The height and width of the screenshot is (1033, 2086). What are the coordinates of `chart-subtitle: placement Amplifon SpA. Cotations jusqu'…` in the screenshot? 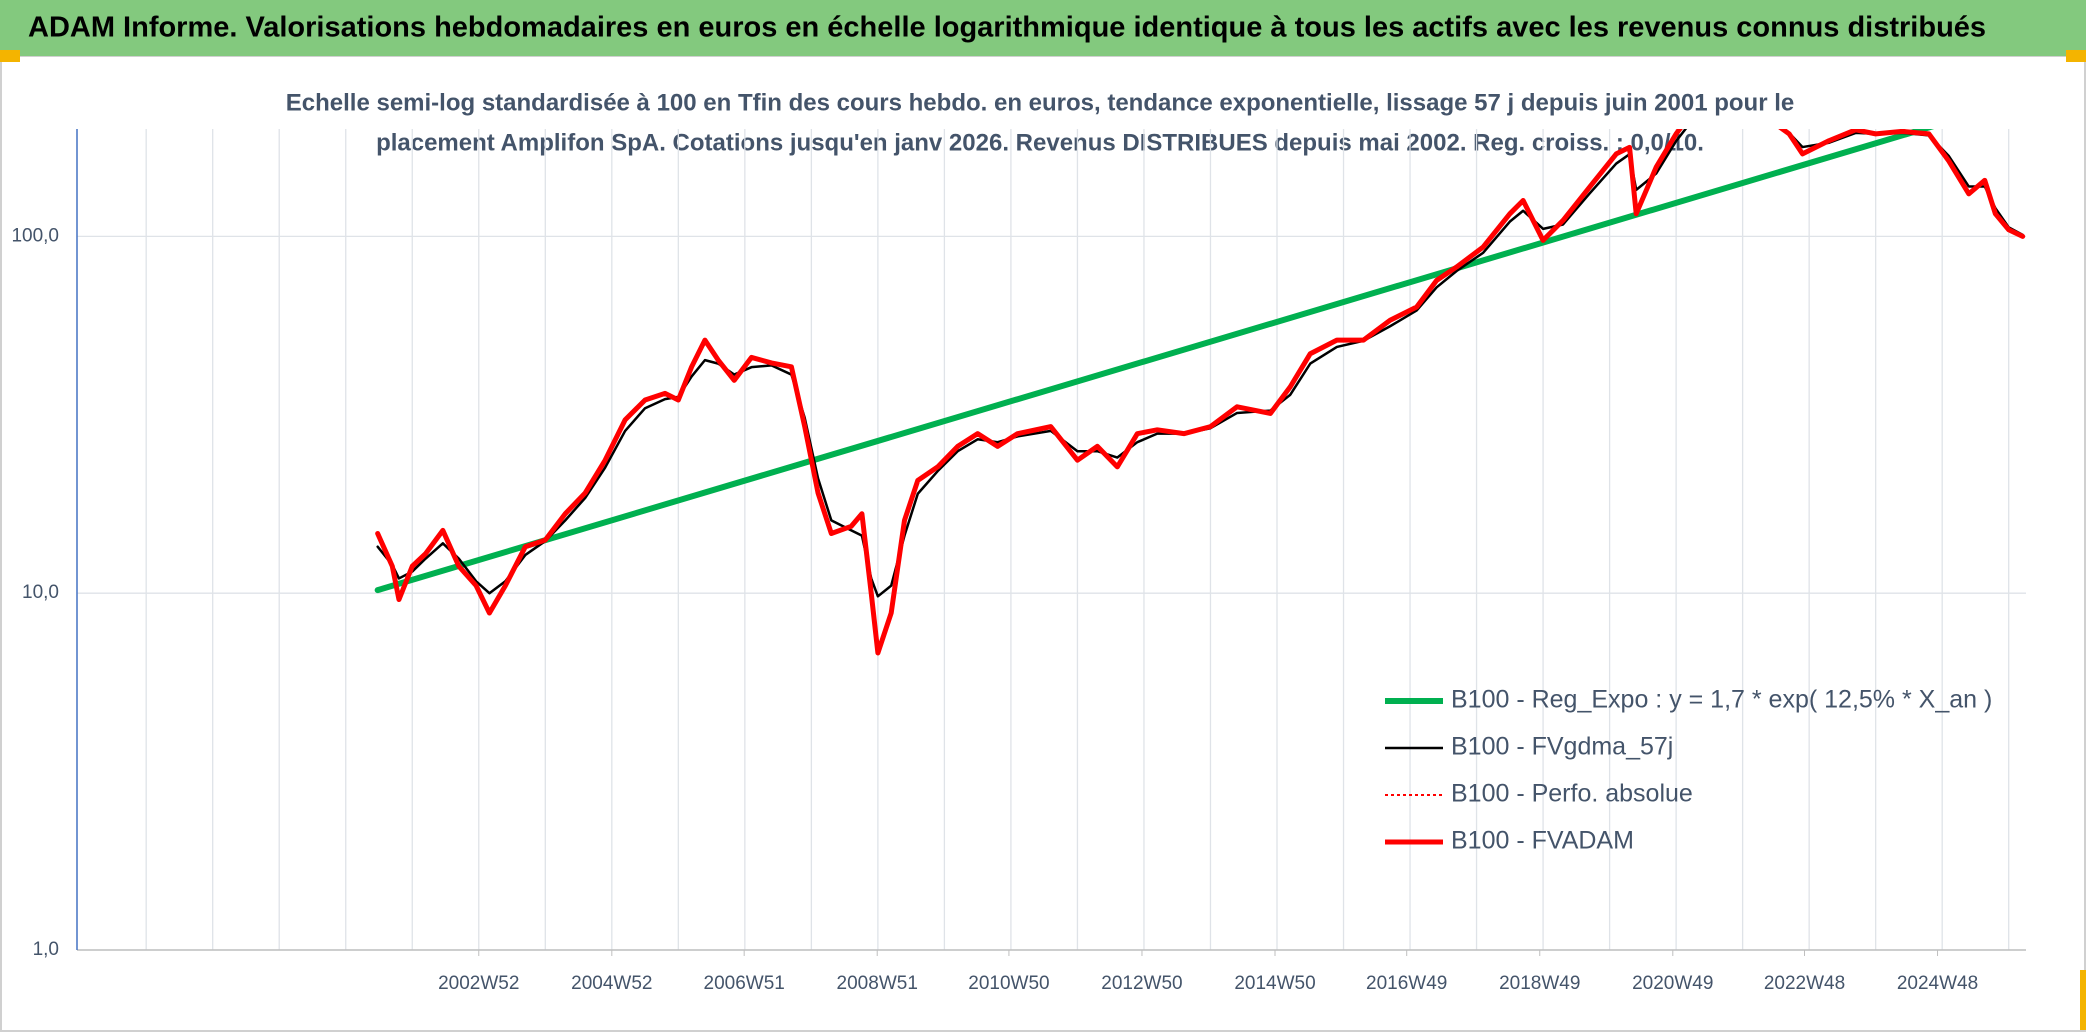 It's located at (1040, 142).